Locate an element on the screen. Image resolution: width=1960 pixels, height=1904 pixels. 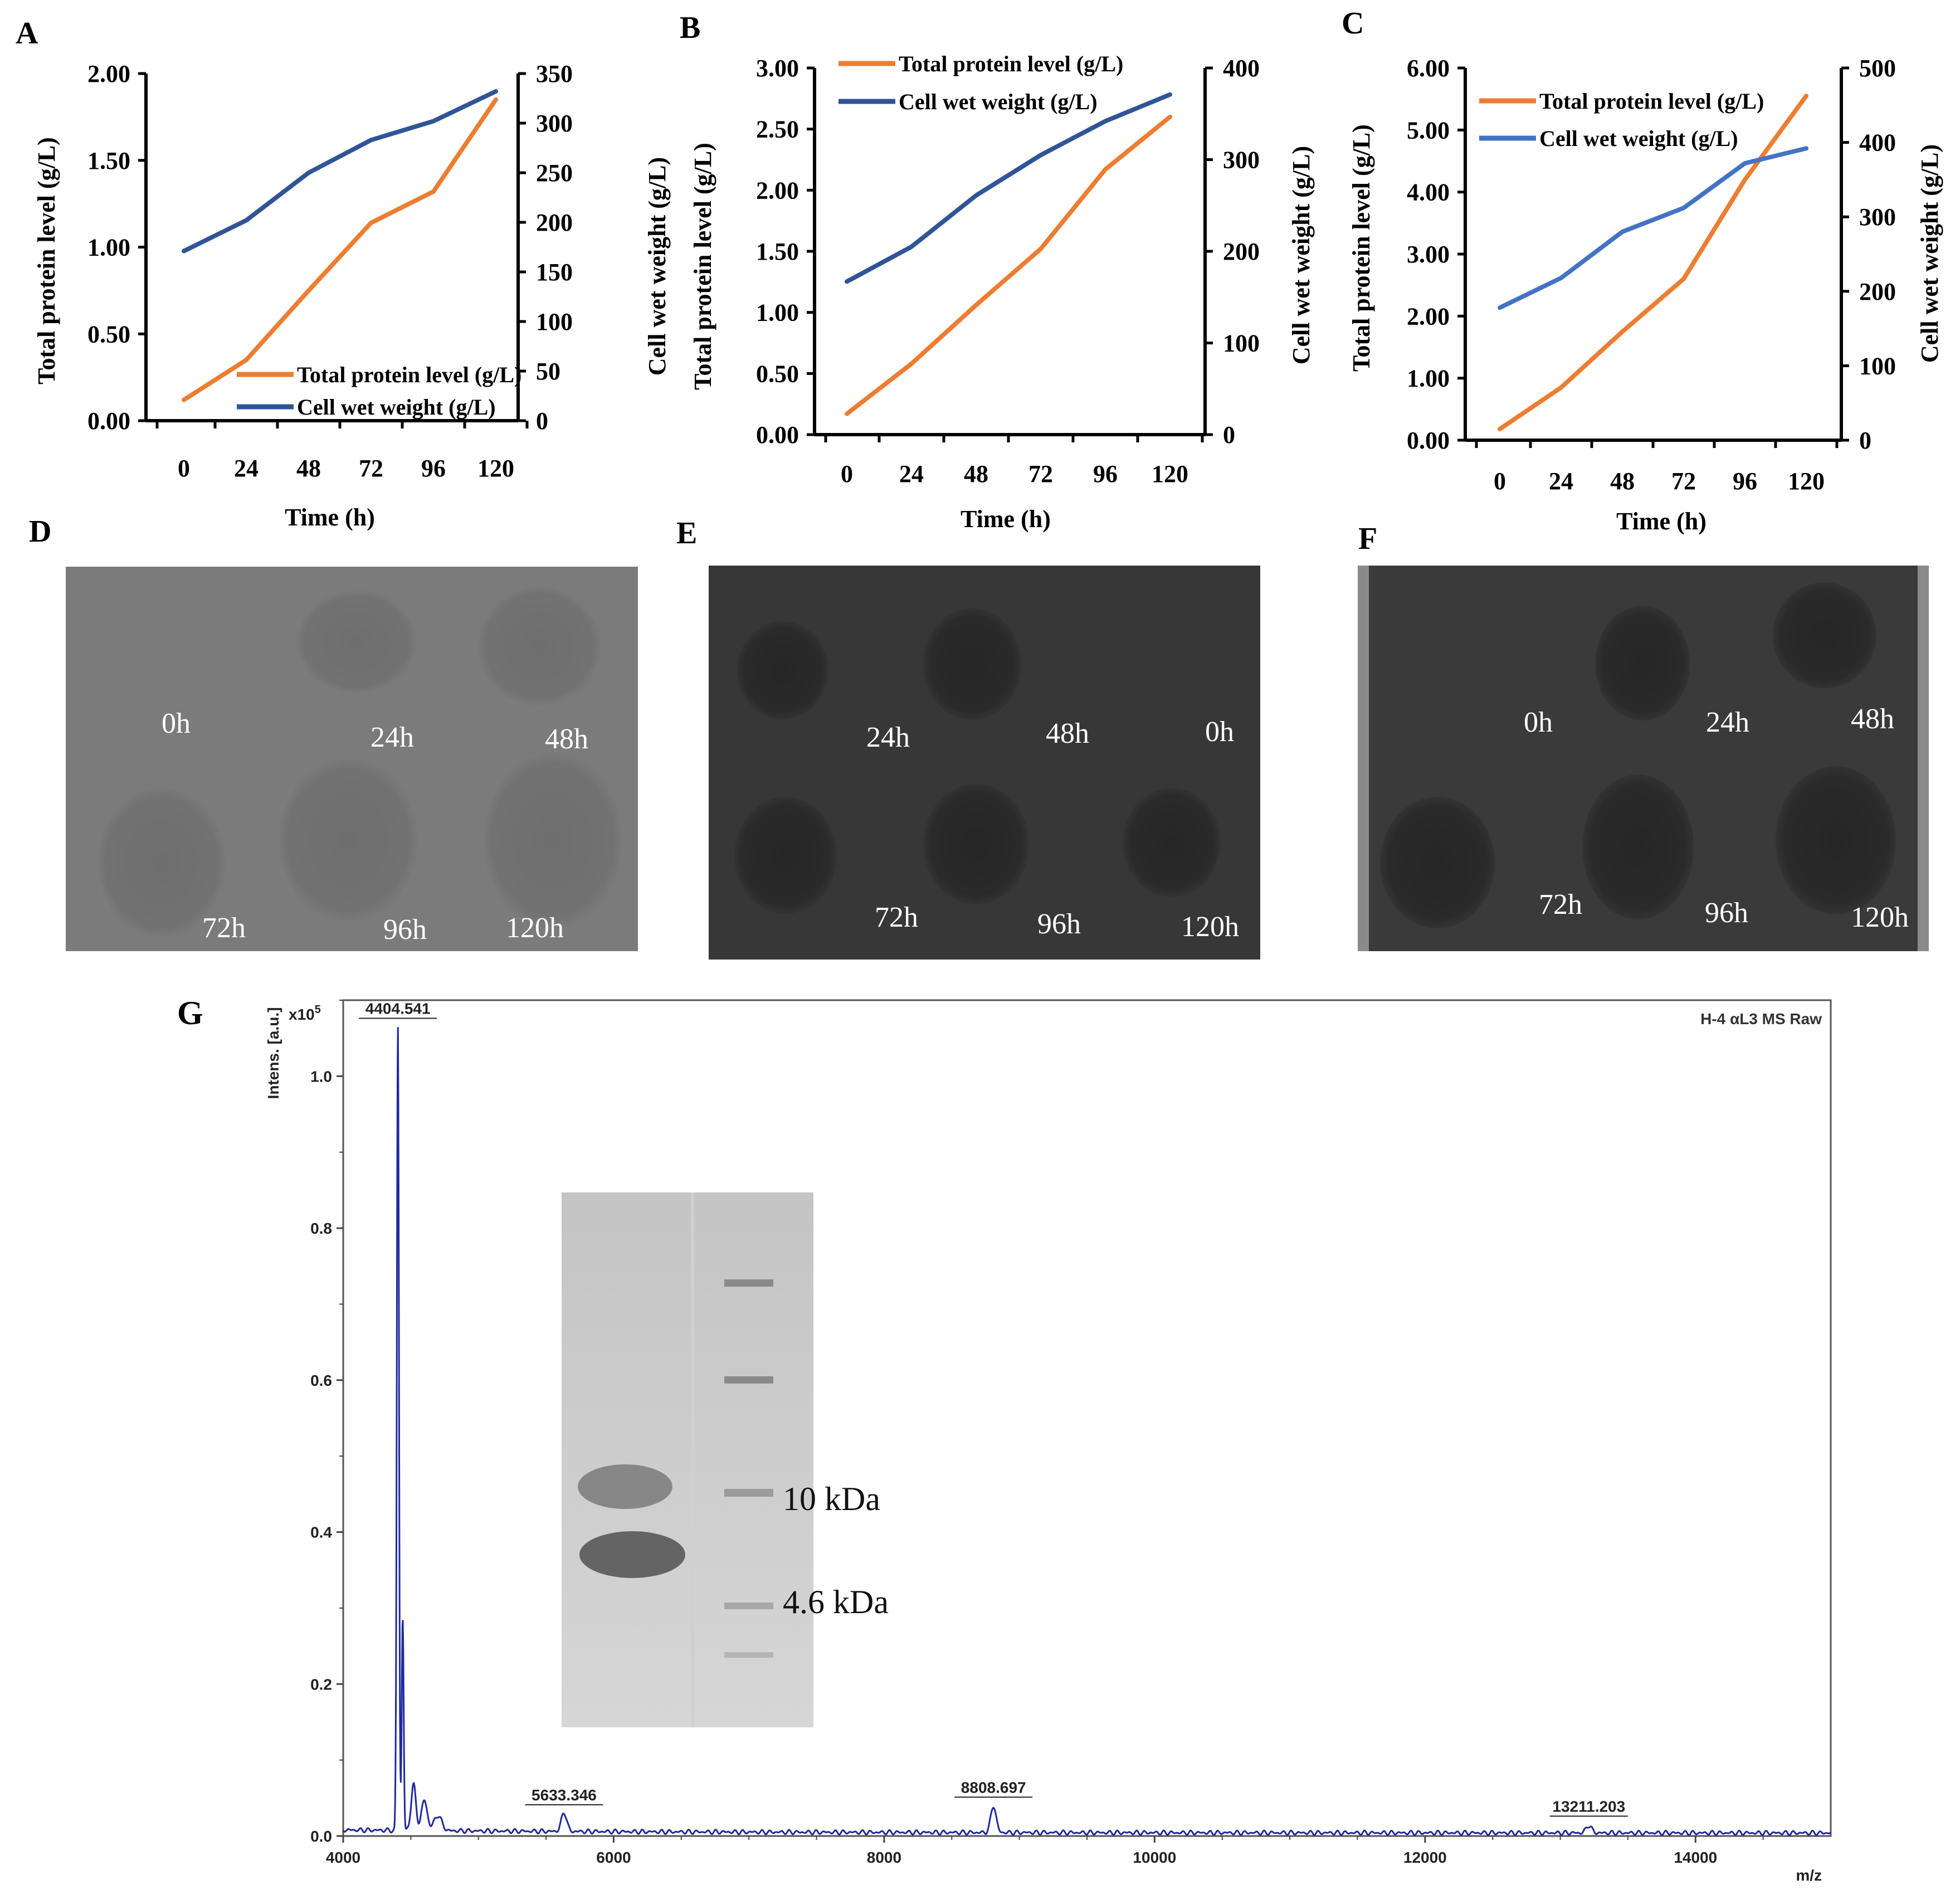
chart-c-ytick-label: 5.00 is located at coordinates (1428, 130).